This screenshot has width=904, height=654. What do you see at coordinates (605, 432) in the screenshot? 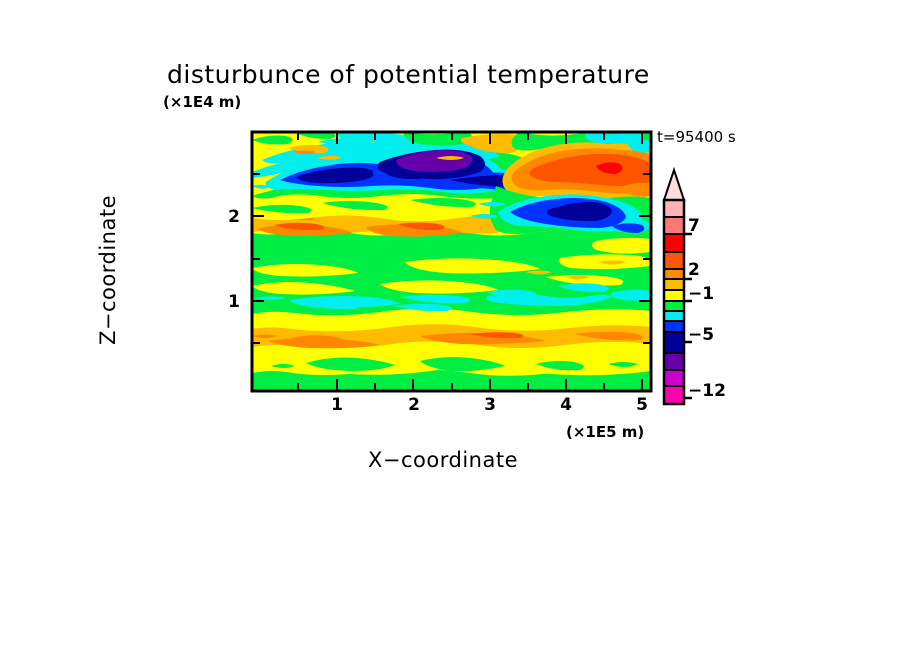
I see `x-axis-unit-label: (×1E5 m)` at bounding box center [605, 432].